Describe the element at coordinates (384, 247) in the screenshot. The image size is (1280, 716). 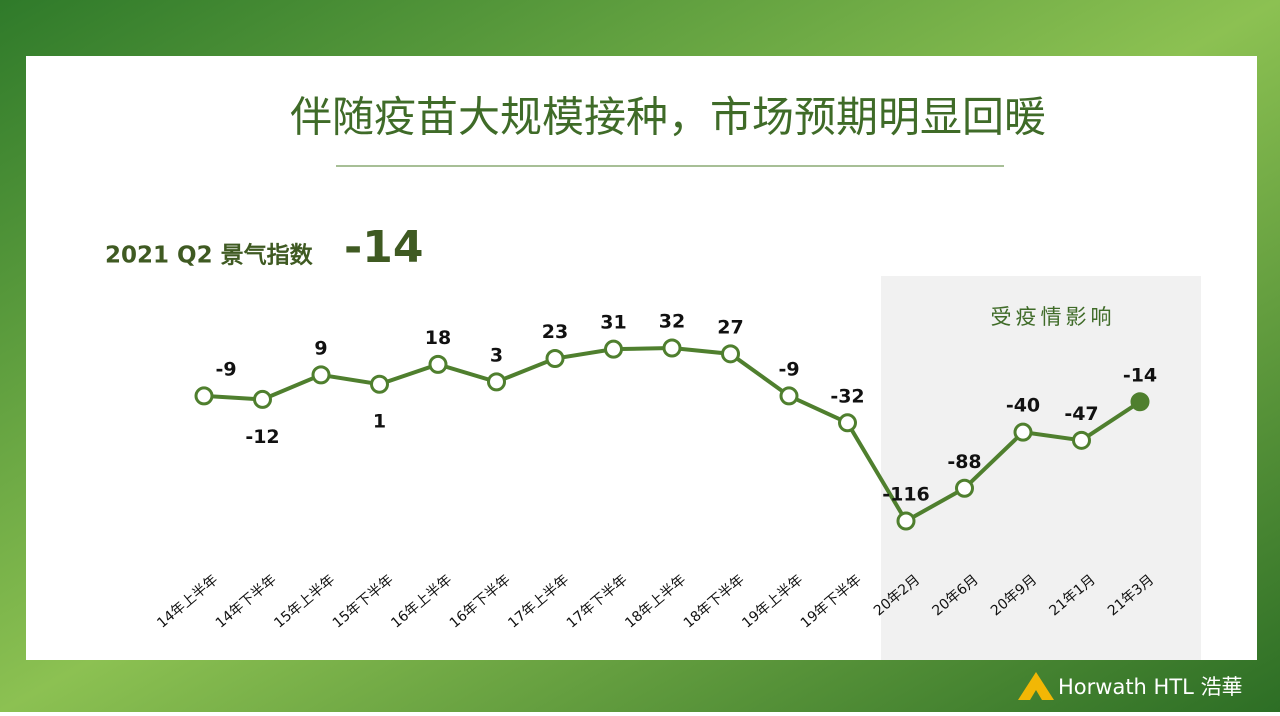
I see `headline-value: -14` at that location.